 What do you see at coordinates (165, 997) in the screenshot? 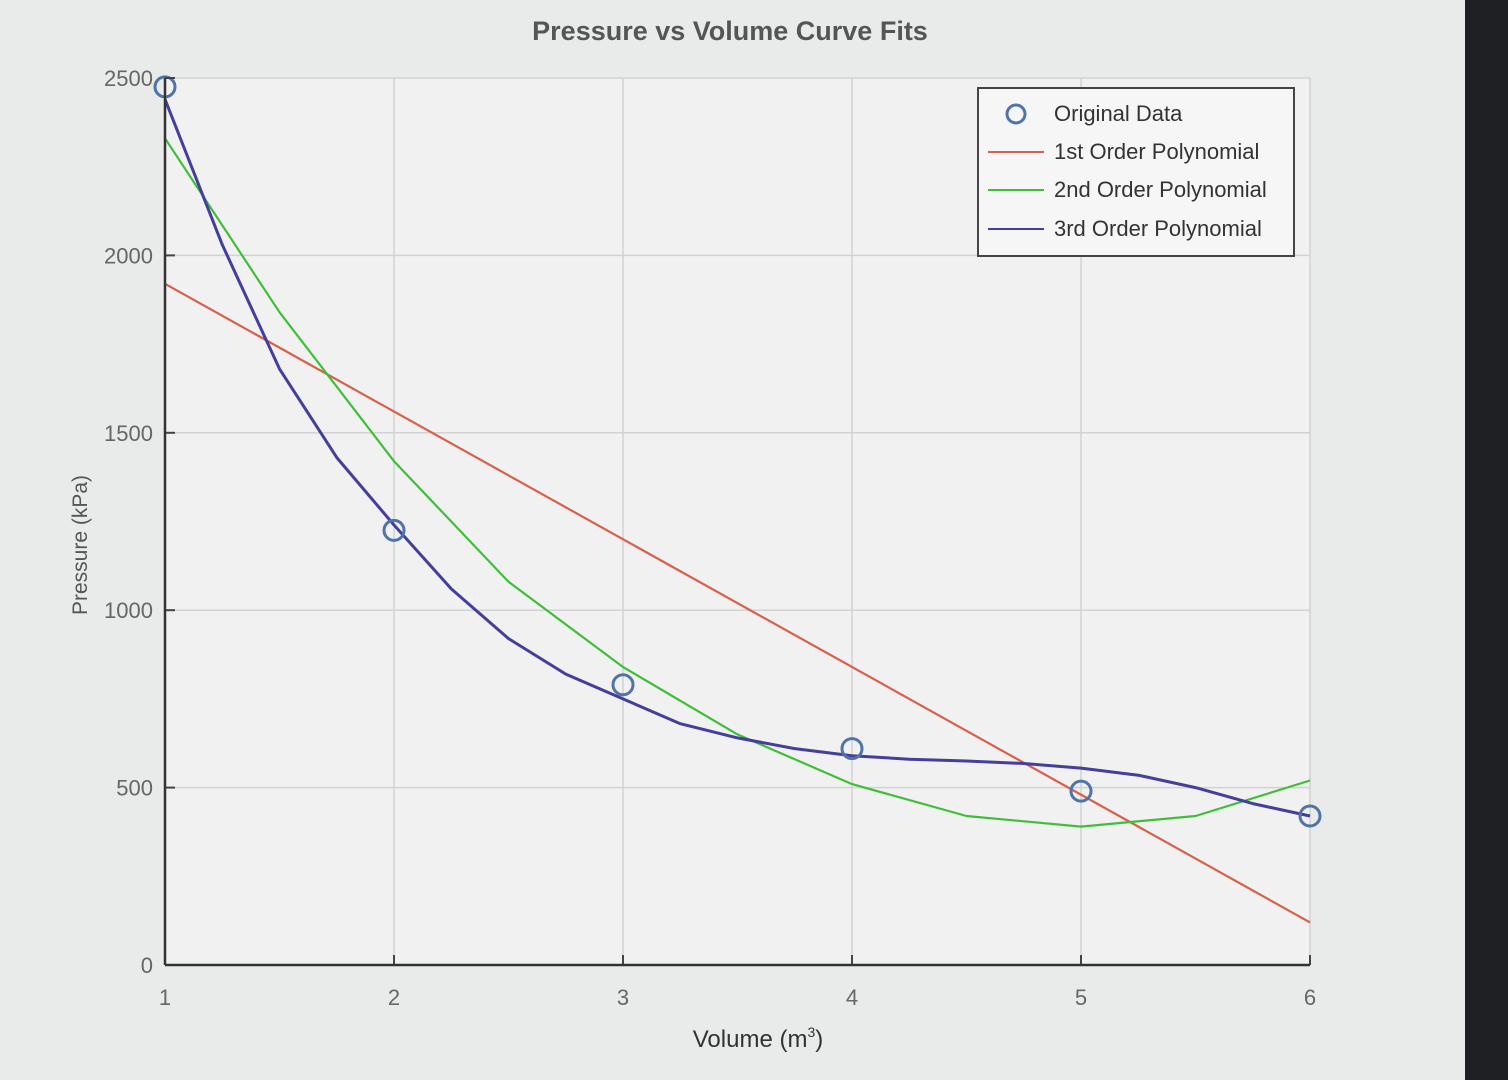
I see `x-tick-label: 1` at bounding box center [165, 997].